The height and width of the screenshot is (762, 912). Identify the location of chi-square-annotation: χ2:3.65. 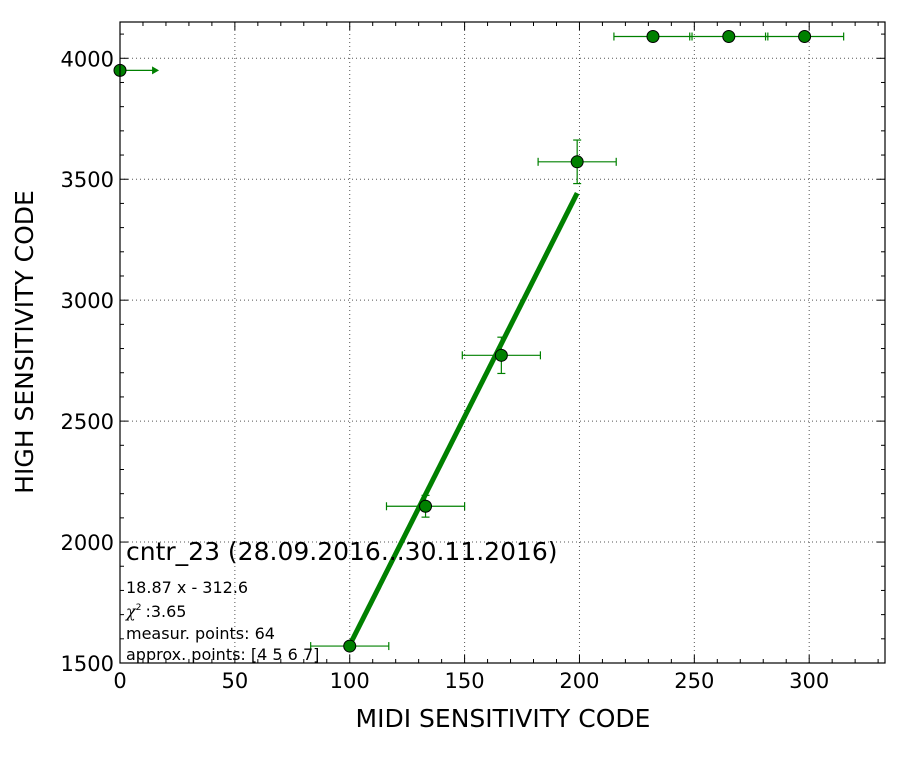
(155, 611).